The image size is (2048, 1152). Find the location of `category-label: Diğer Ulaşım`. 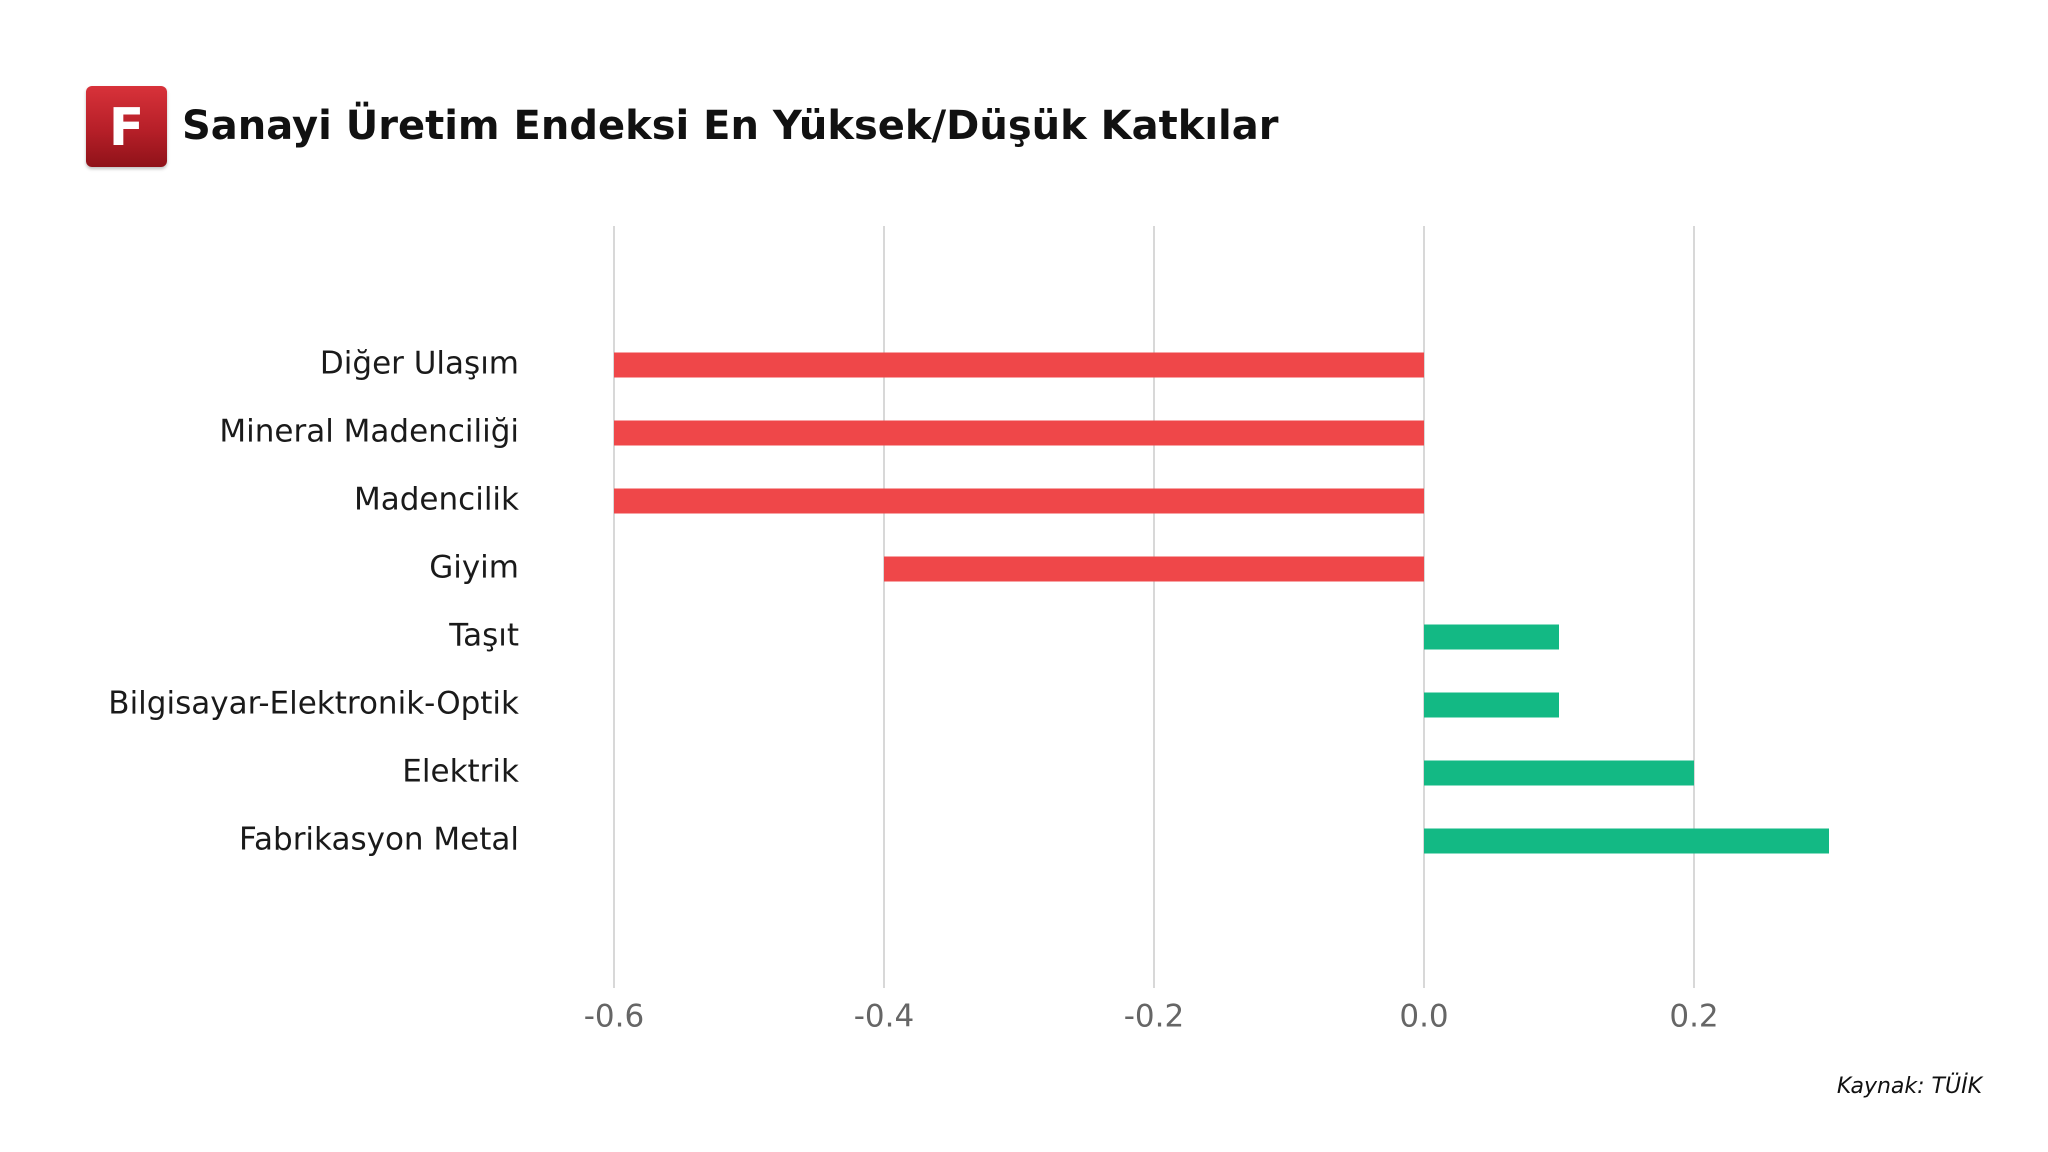

category-label: Diğer Ulaşım is located at coordinates (419, 364).